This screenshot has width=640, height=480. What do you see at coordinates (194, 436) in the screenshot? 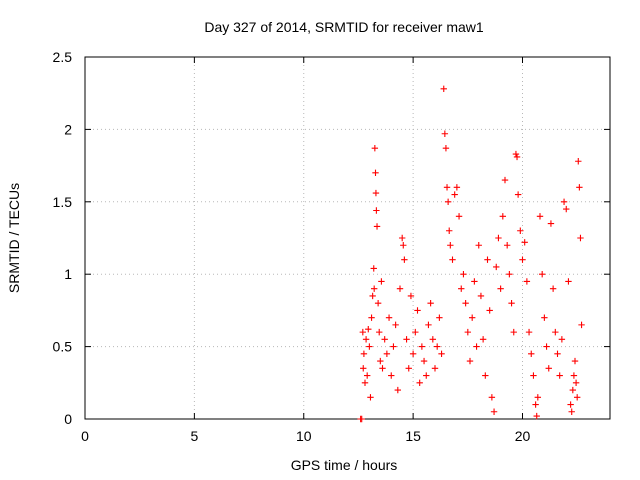
I see `x-tick-label-1: 5` at bounding box center [194, 436].